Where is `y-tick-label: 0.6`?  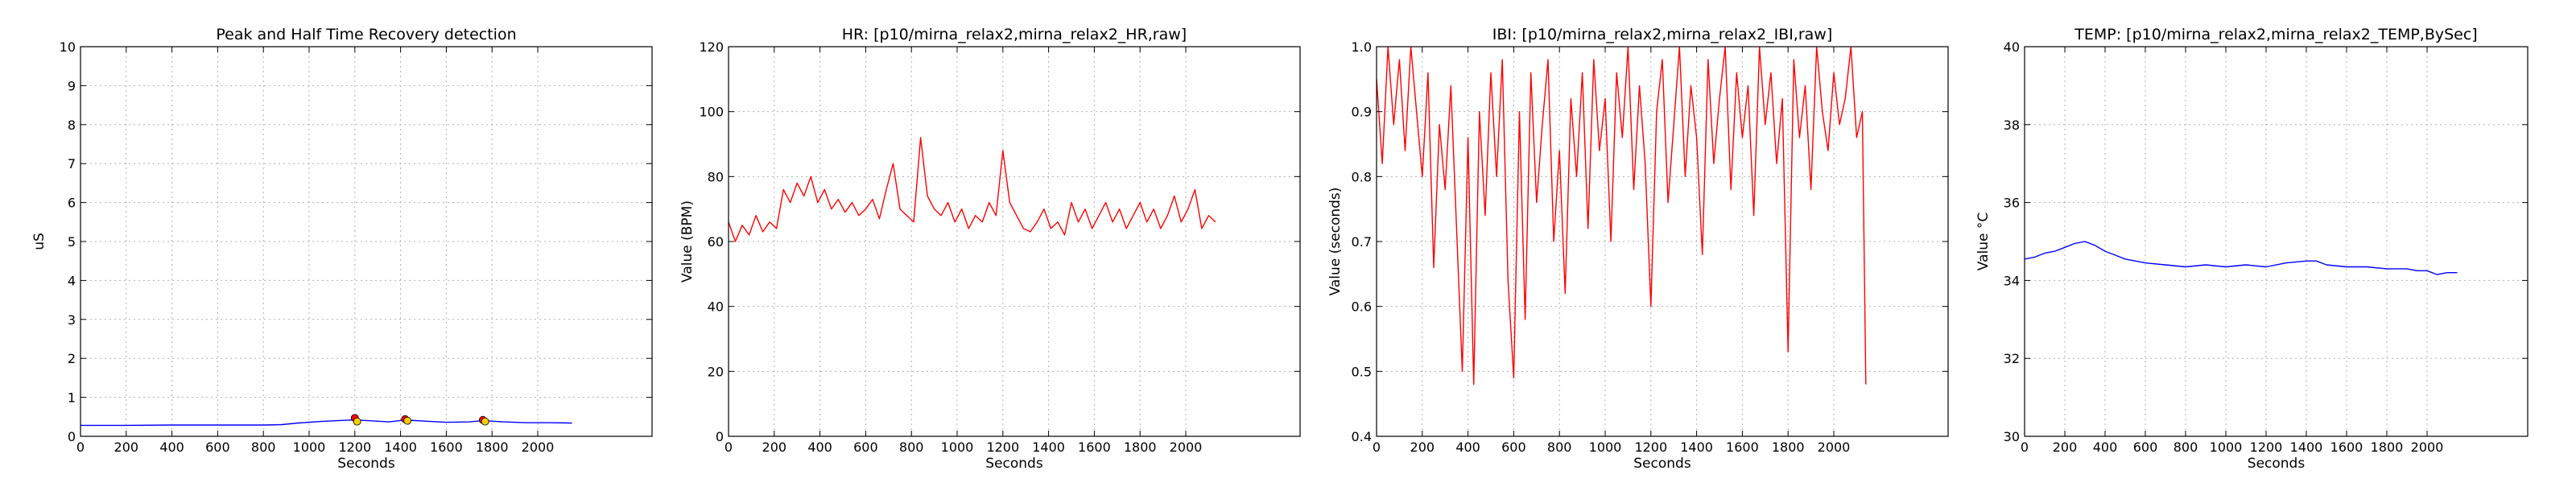
y-tick-label: 0.6 is located at coordinates (1362, 307).